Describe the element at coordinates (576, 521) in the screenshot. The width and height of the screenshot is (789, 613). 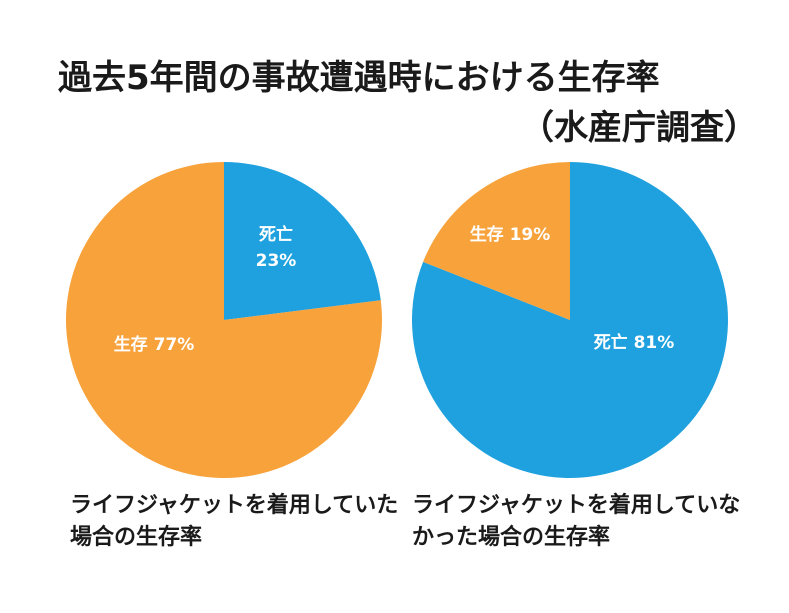
I see `caption-without-lifejacket: ライフジャケットを着用していなかった場合の生存率` at that location.